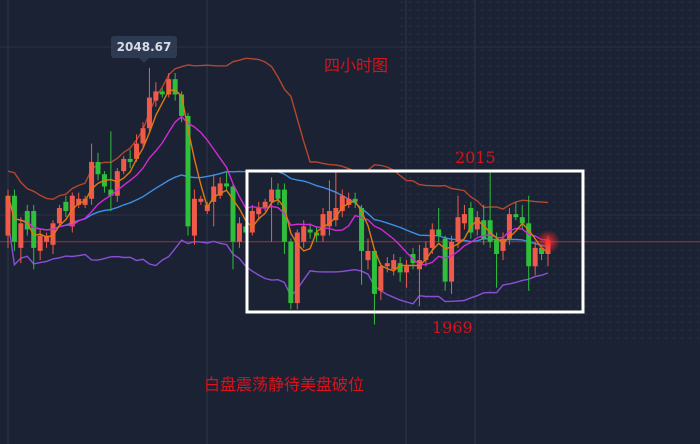 This screenshot has width=700, height=444. What do you see at coordinates (548, 242) in the screenshot?
I see `last-price-dot` at bounding box center [548, 242].